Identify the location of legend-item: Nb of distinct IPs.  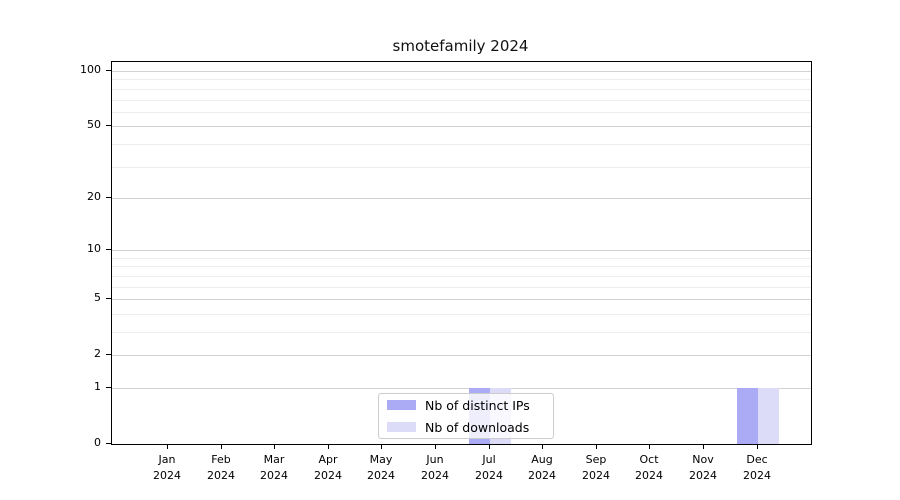
(466, 405).